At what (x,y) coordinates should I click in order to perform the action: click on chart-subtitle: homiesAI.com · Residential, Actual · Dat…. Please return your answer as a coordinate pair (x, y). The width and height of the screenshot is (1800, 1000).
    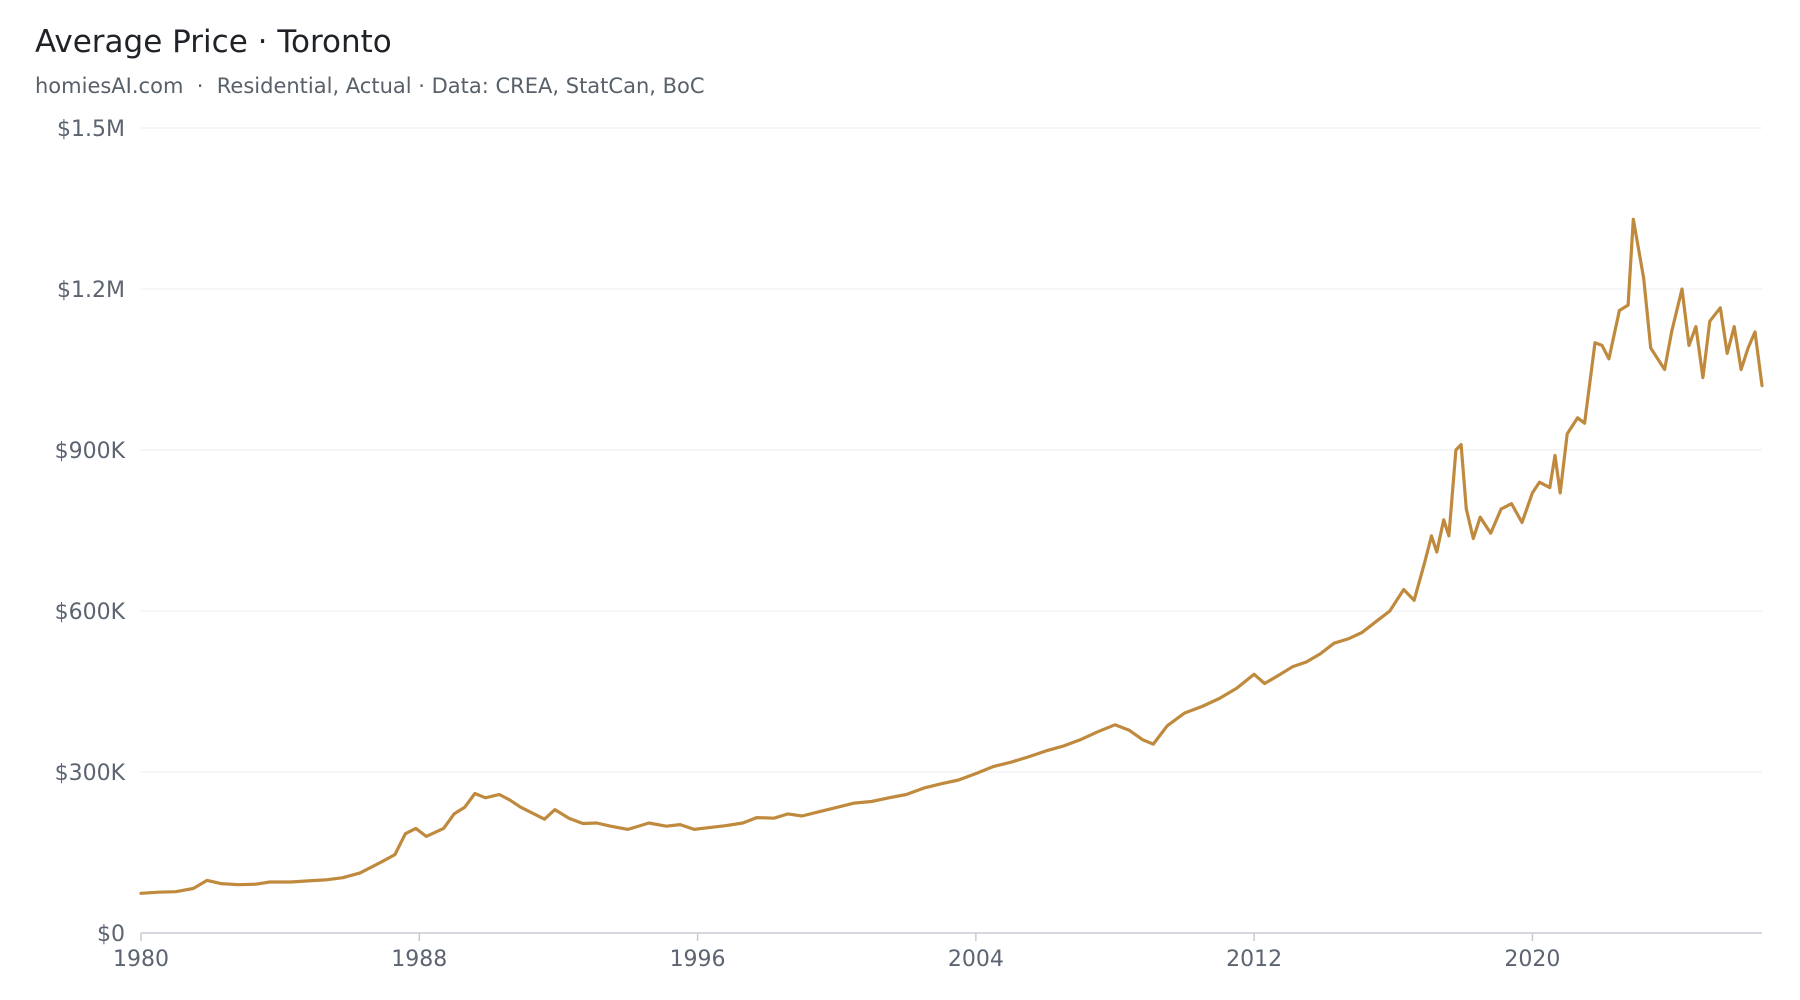
    Looking at the image, I should click on (370, 86).